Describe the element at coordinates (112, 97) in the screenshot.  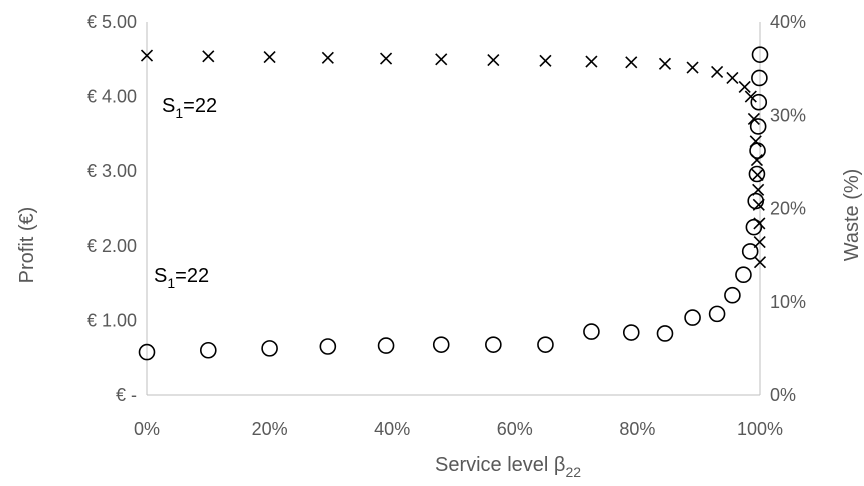
I see `y-tick-label: € 4.00` at that location.